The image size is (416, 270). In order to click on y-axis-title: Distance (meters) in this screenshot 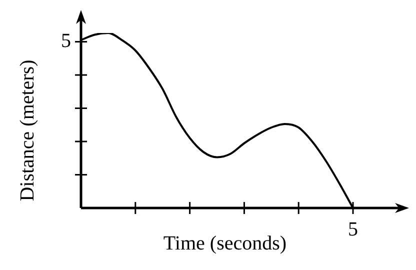, I will do `click(27, 131)`.